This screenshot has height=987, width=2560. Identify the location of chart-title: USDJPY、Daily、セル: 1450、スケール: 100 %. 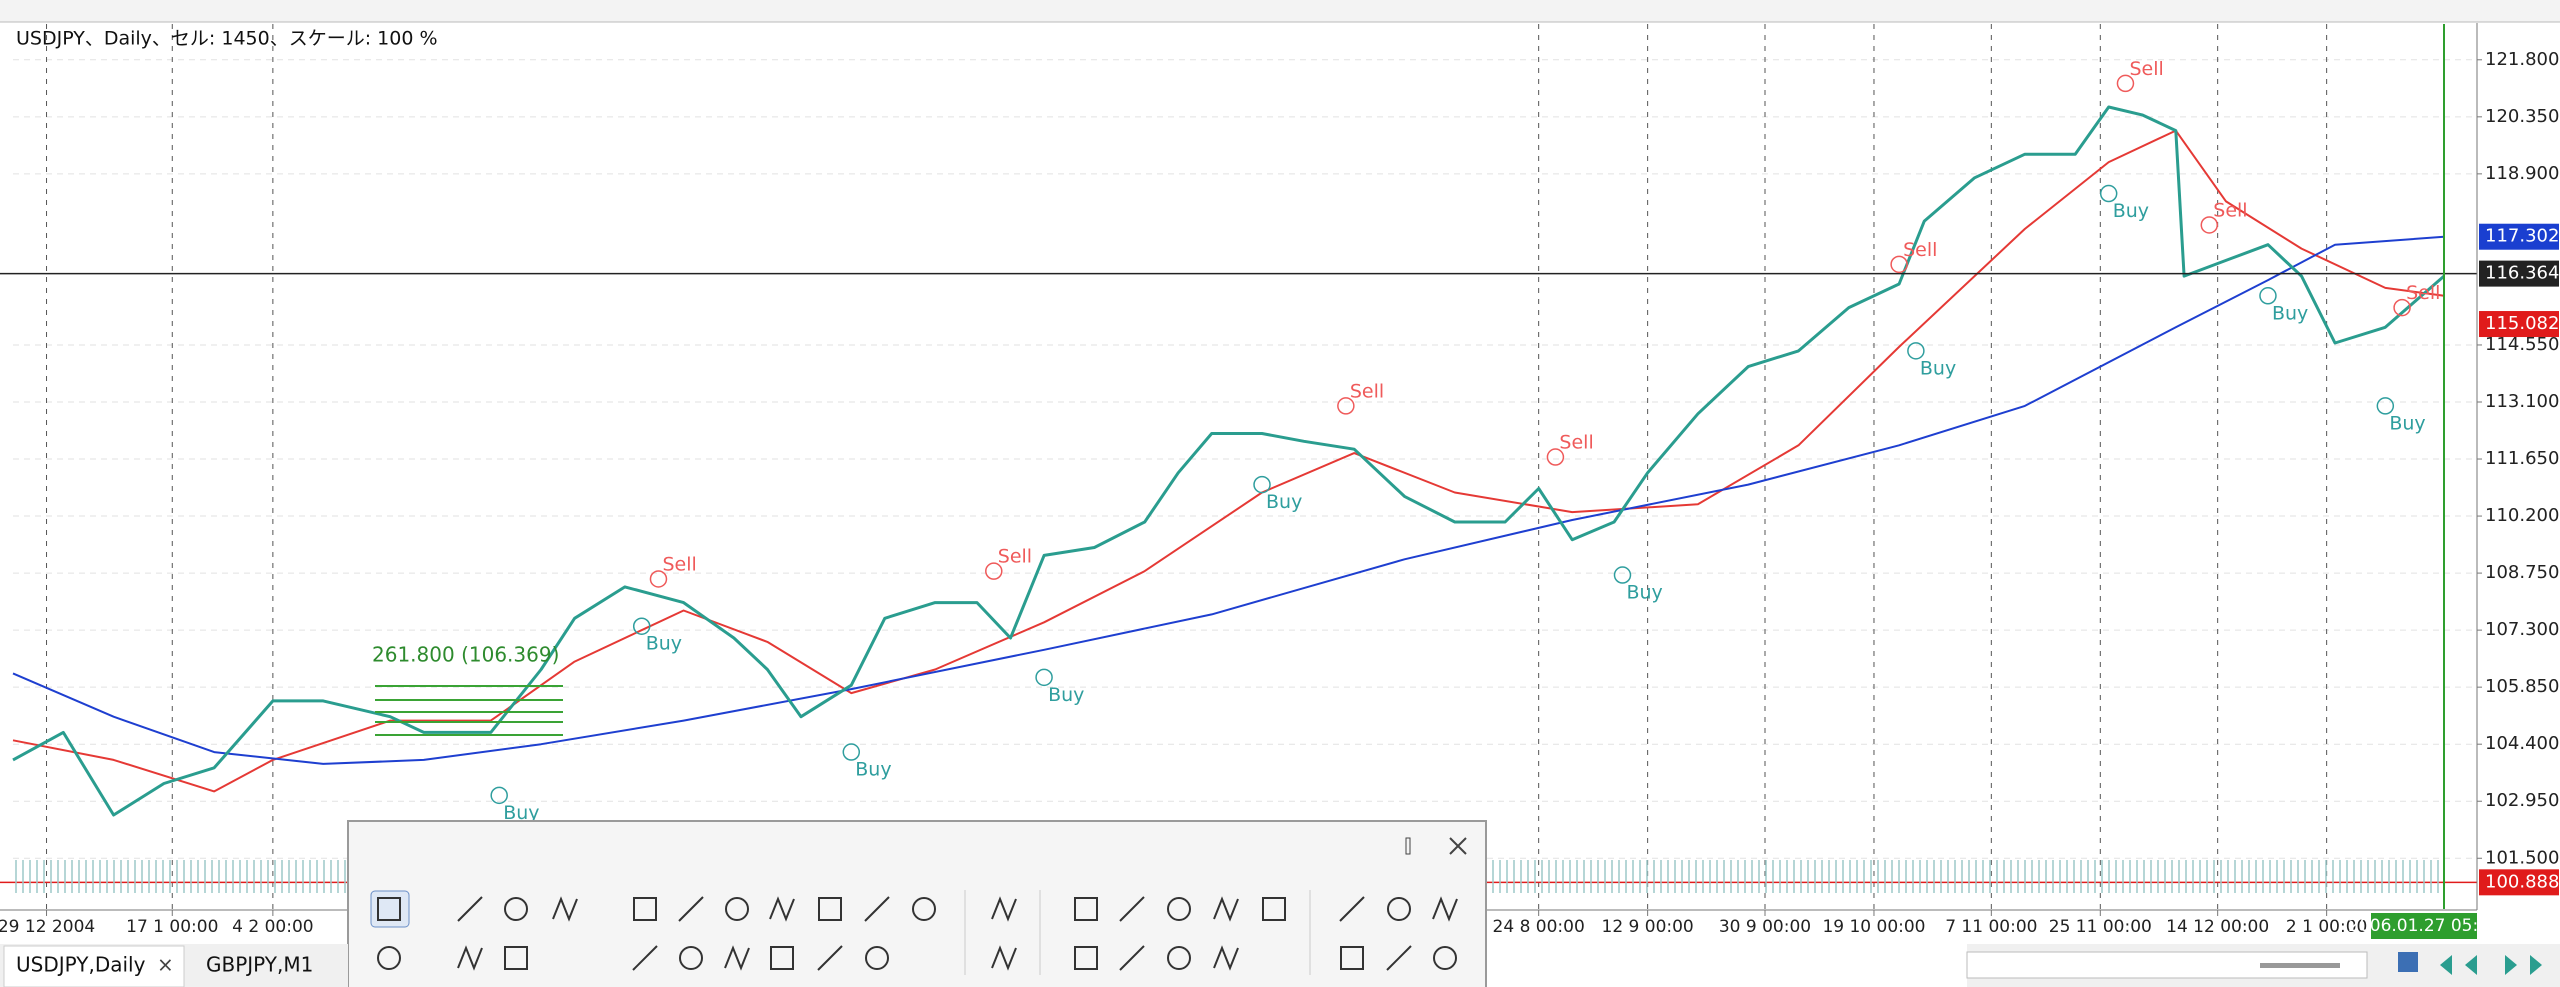
(227, 39).